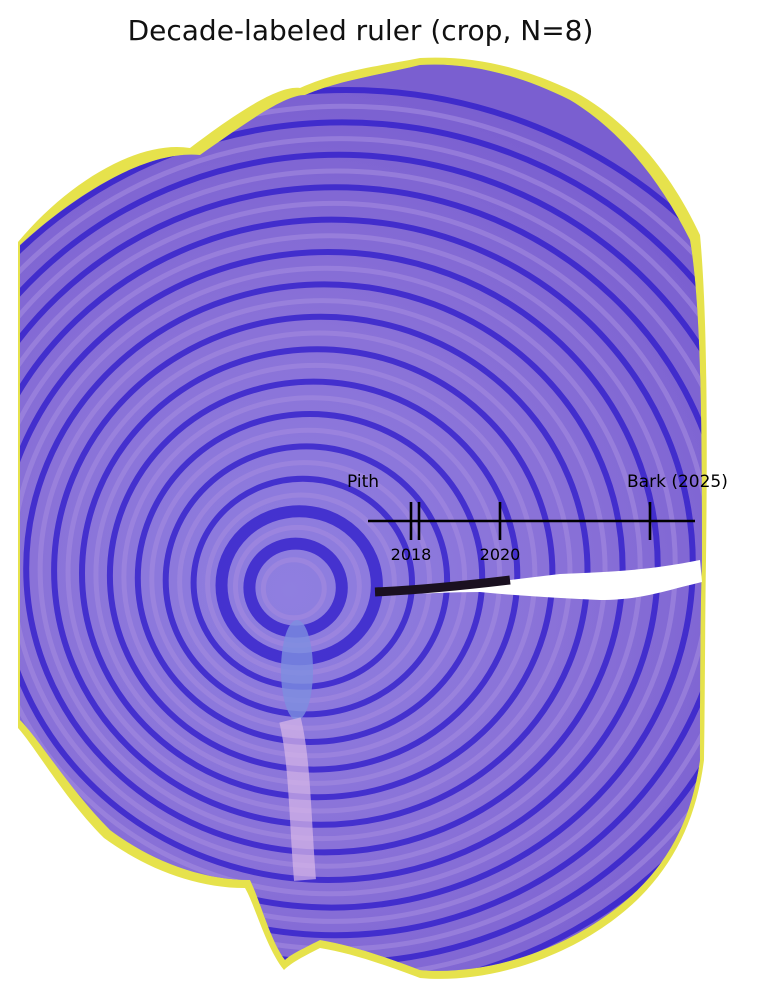  What do you see at coordinates (297, 799) in the screenshot?
I see `pale-ray` at bounding box center [297, 799].